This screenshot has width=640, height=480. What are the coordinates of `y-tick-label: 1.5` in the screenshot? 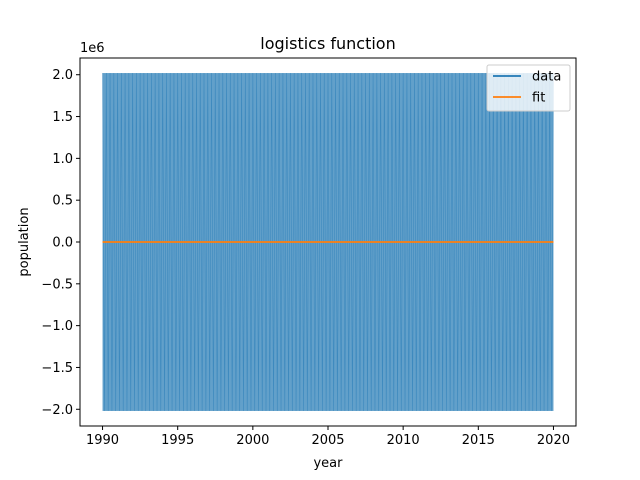 It's located at (62, 117).